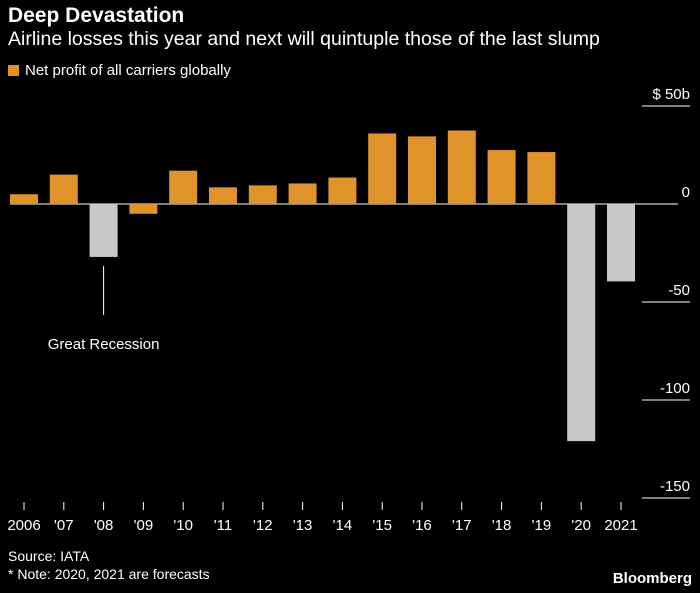  I want to click on note-text: * Note: 2020, 2021 are forecasts, so click(109, 574).